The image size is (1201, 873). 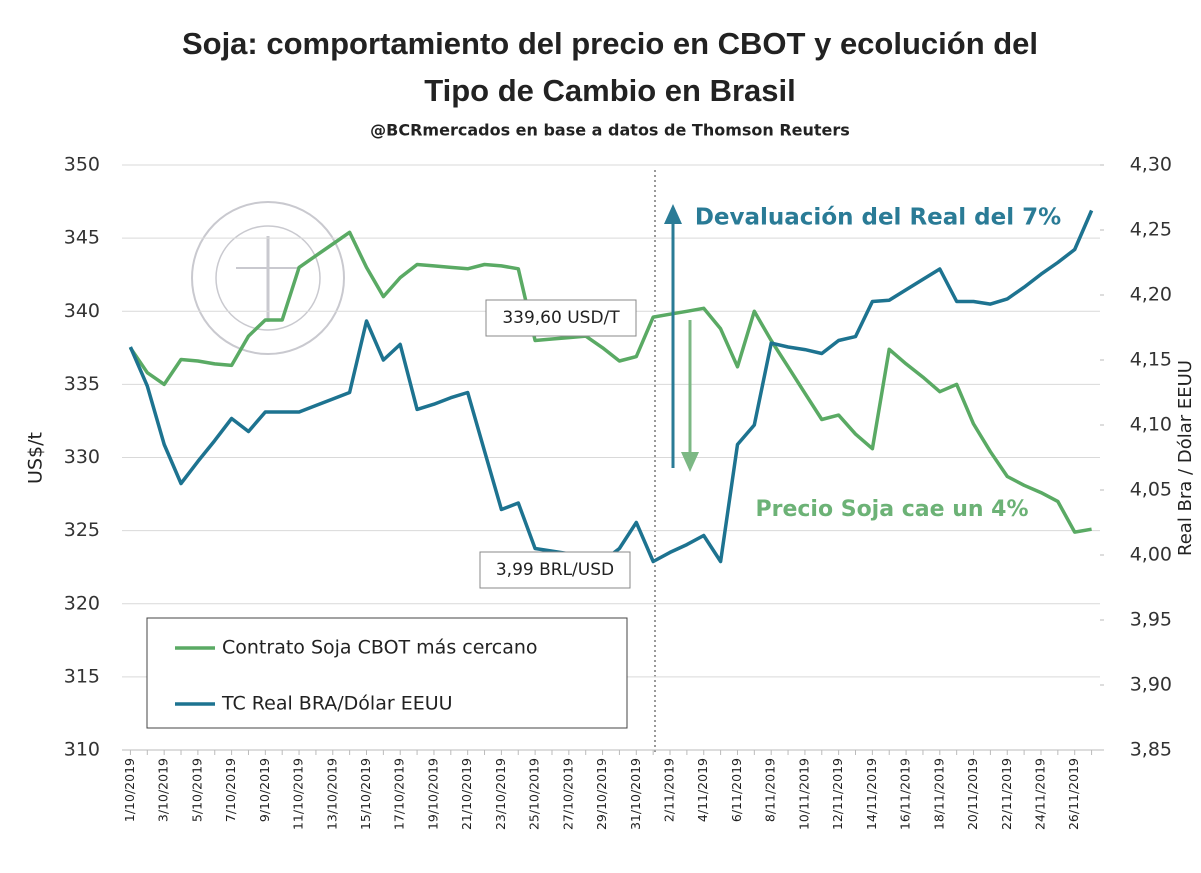 I want to click on x-tick-label: 6/11/2019, so click(x=736, y=790).